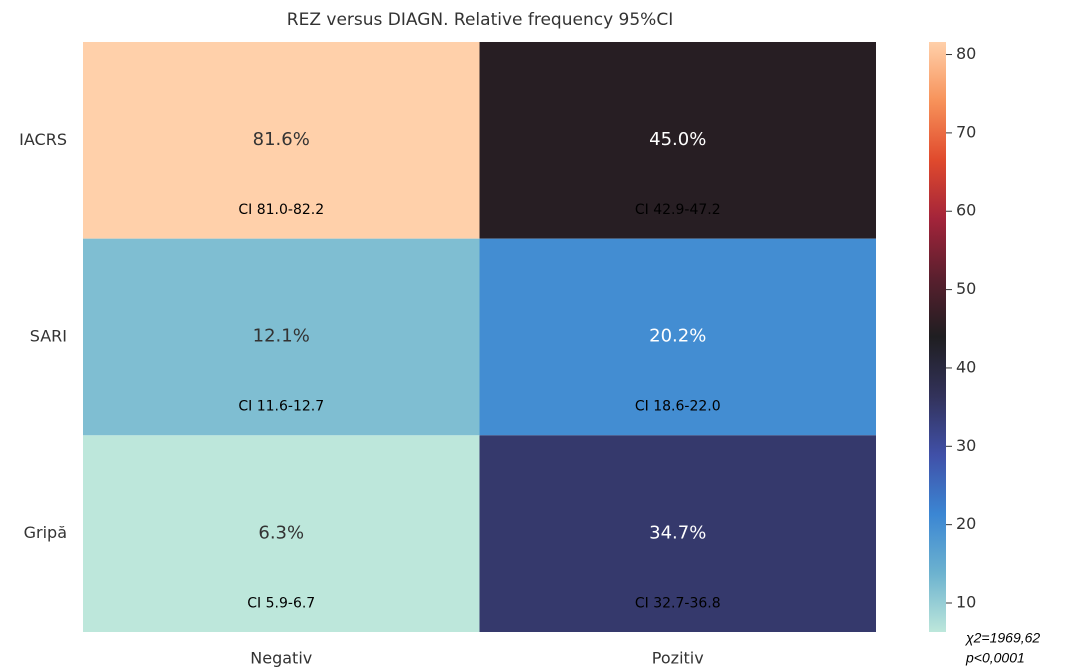  I want to click on cell-value-label: 12.1%, so click(281, 336).